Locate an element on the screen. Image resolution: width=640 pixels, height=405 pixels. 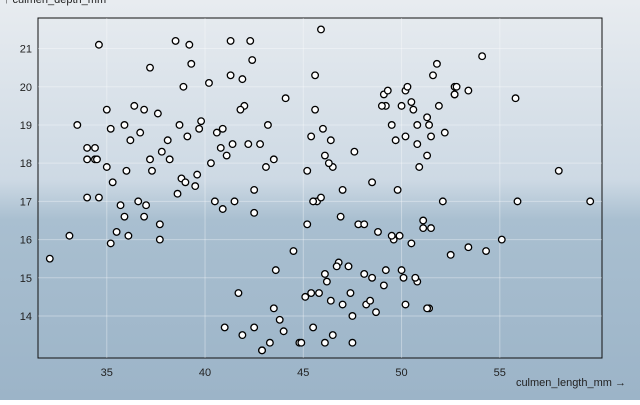
y-tick-label: 20 is located at coordinates (26, 88).